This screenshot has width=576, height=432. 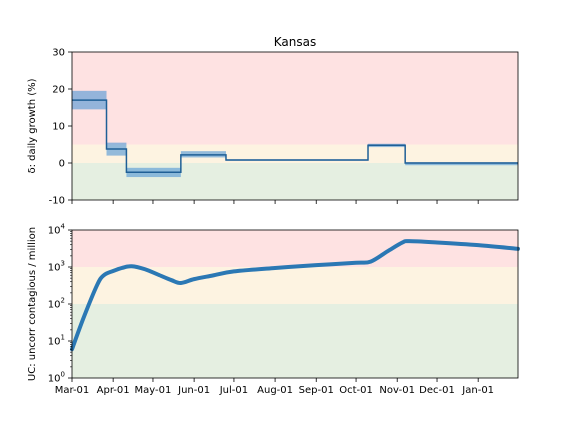 What do you see at coordinates (56, 267) in the screenshot?
I see `y-tick-label: 10³` at bounding box center [56, 267].